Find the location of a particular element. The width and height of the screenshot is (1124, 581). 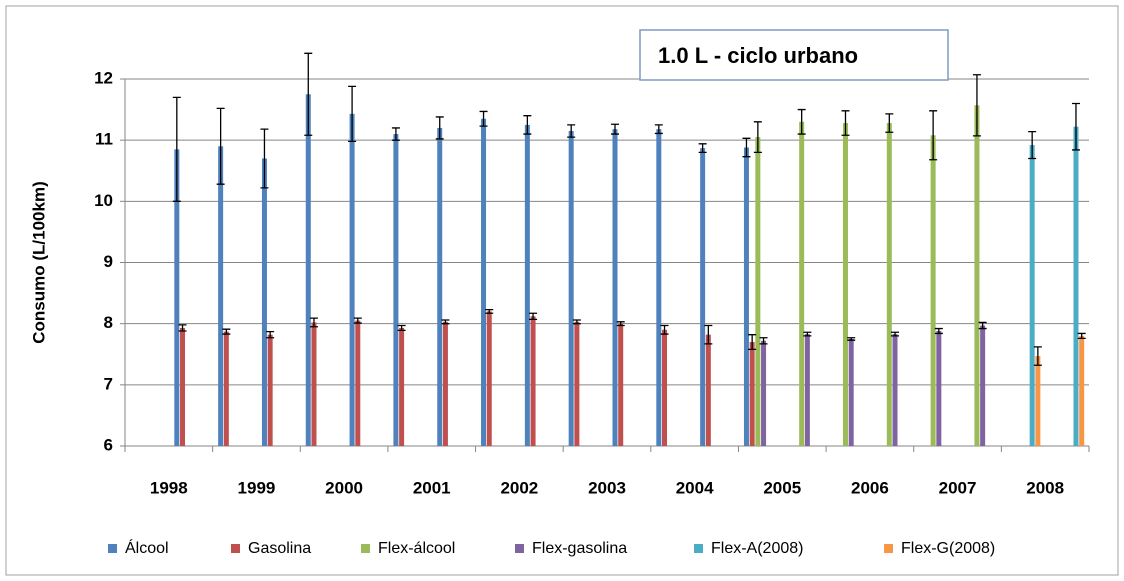

legend-label: Flex-gasolina is located at coordinates (579, 548).